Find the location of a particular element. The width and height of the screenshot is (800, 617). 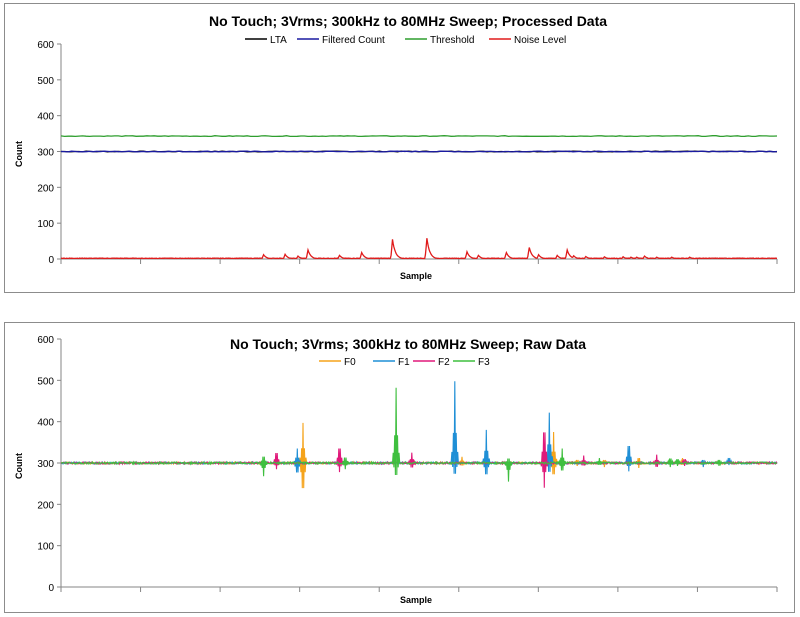

legend-label: F1 is located at coordinates (404, 362).